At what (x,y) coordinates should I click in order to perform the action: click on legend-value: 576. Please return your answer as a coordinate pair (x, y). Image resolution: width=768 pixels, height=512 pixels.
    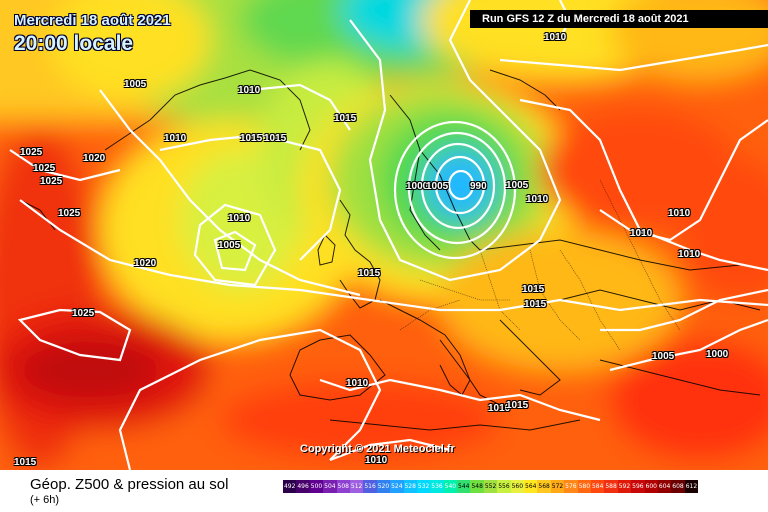
    Looking at the image, I should click on (571, 486).